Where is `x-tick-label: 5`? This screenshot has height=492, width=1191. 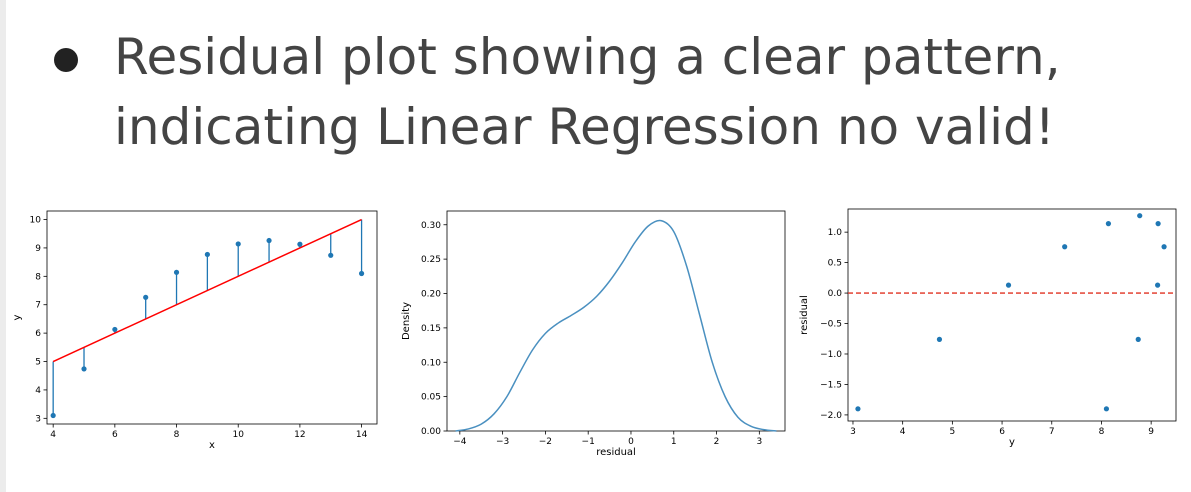
x-tick-label: 5 is located at coordinates (952, 432).